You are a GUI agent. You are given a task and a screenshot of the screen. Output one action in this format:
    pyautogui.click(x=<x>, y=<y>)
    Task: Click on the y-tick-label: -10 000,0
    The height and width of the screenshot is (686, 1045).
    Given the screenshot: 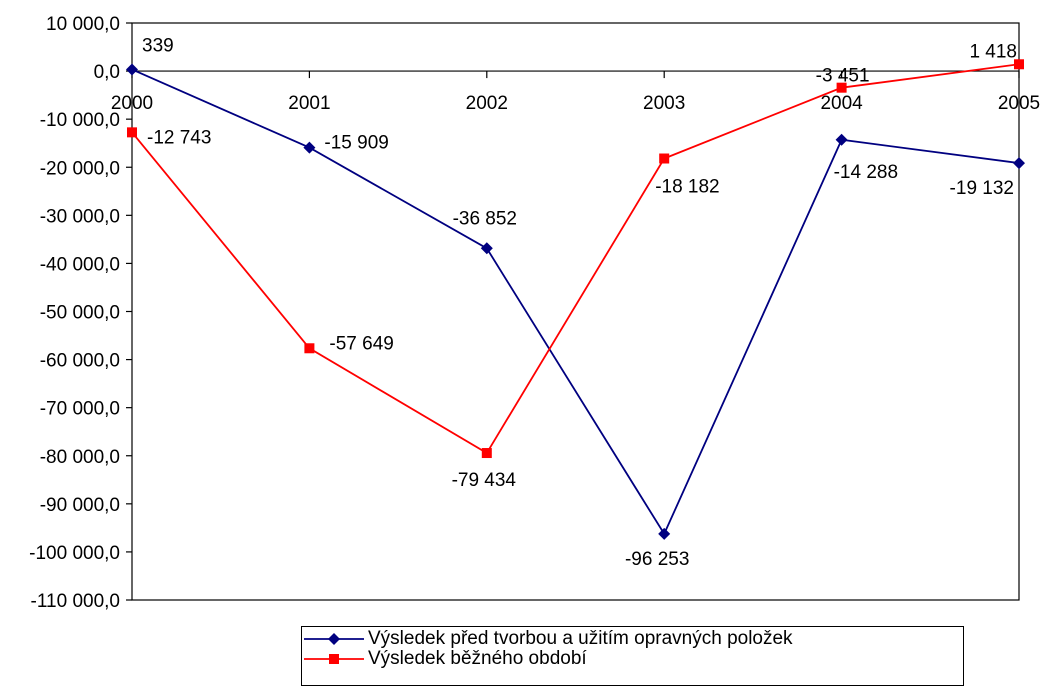 What is the action you would take?
    pyautogui.click(x=80, y=120)
    